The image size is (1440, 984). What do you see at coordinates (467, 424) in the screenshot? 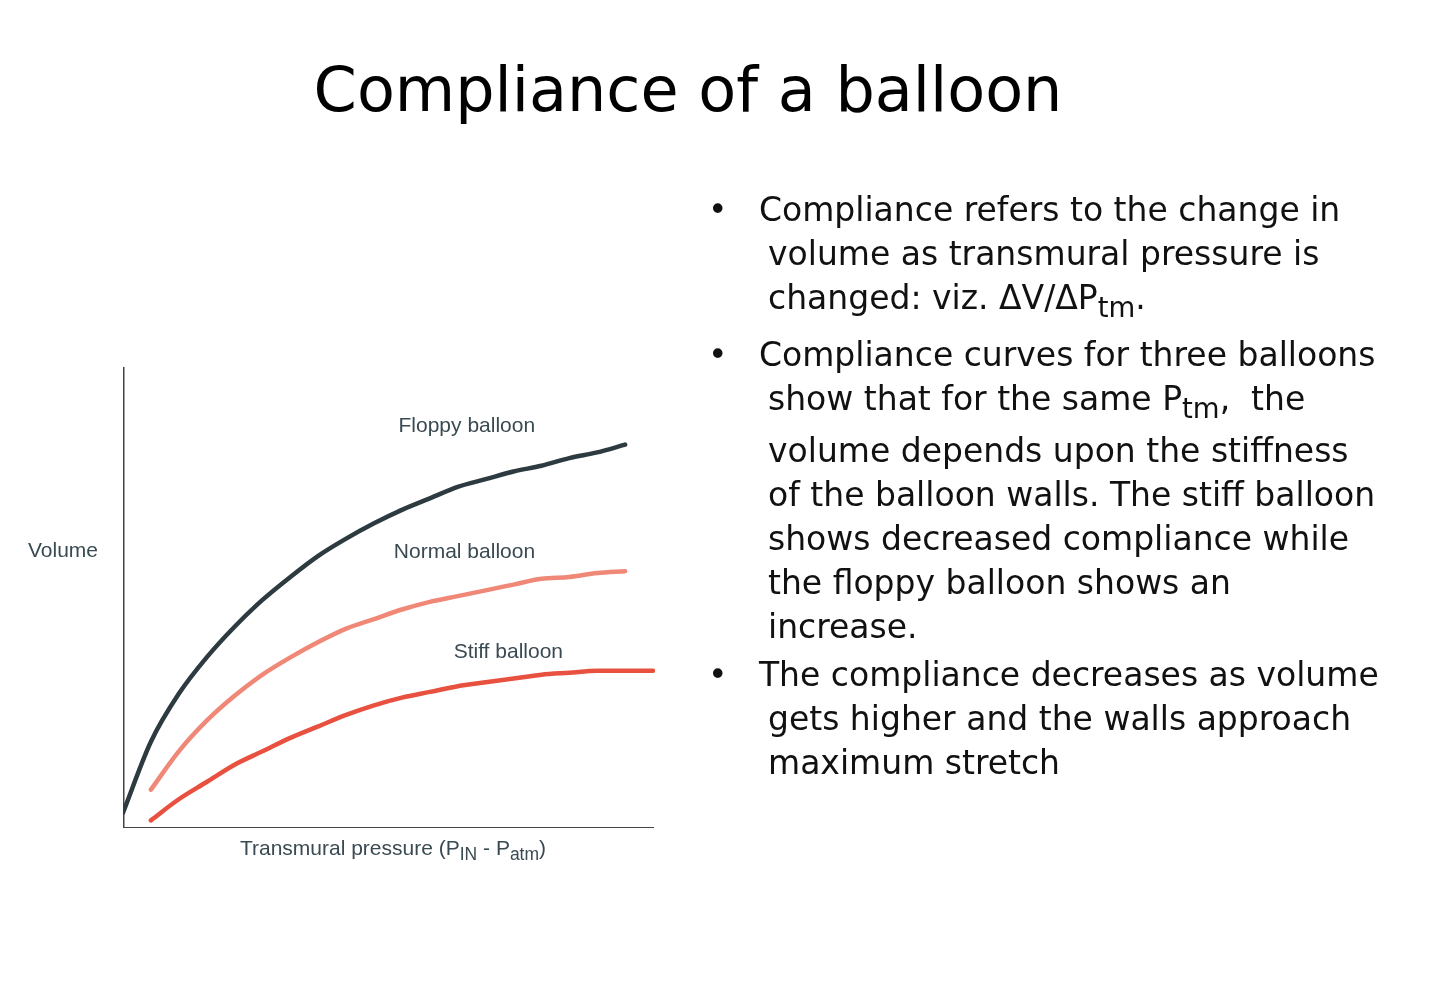
I see `series-label: Floppy balloon` at bounding box center [467, 424].